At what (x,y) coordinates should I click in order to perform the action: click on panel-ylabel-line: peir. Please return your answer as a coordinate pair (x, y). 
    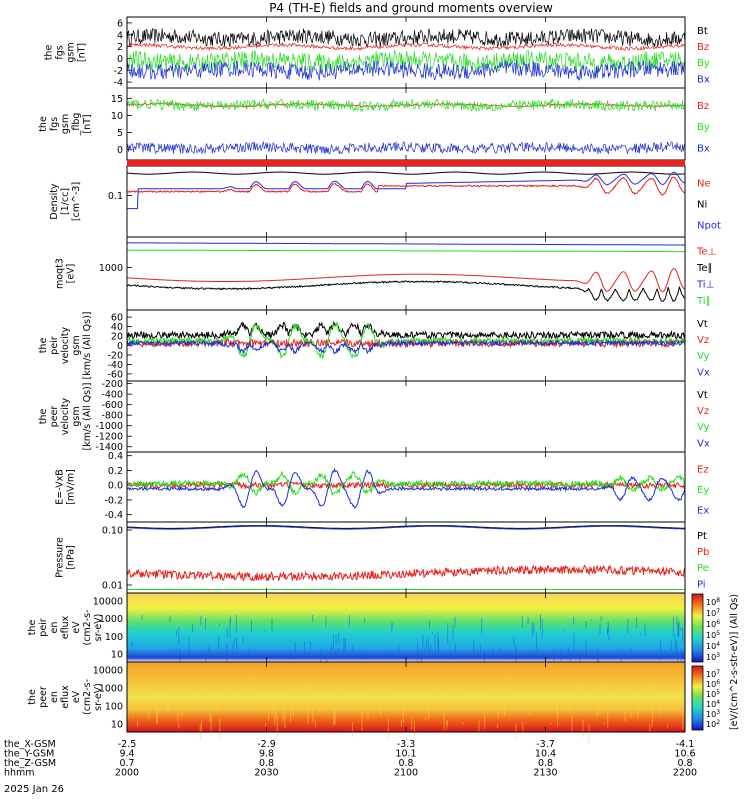
    Looking at the image, I should click on (43, 627).